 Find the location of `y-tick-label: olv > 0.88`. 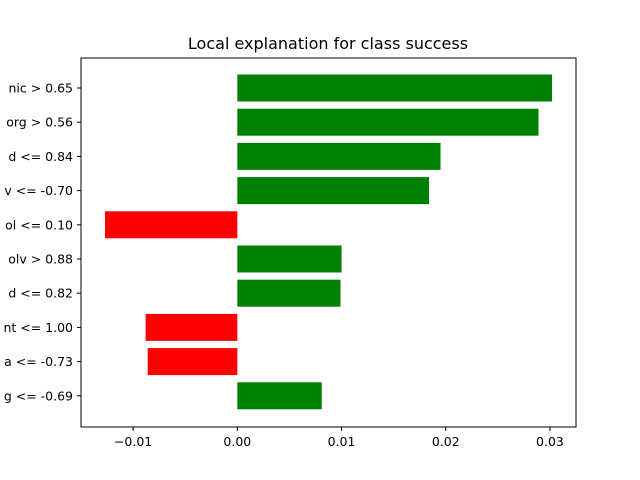

y-tick-label: olv > 0.88 is located at coordinates (40, 259).